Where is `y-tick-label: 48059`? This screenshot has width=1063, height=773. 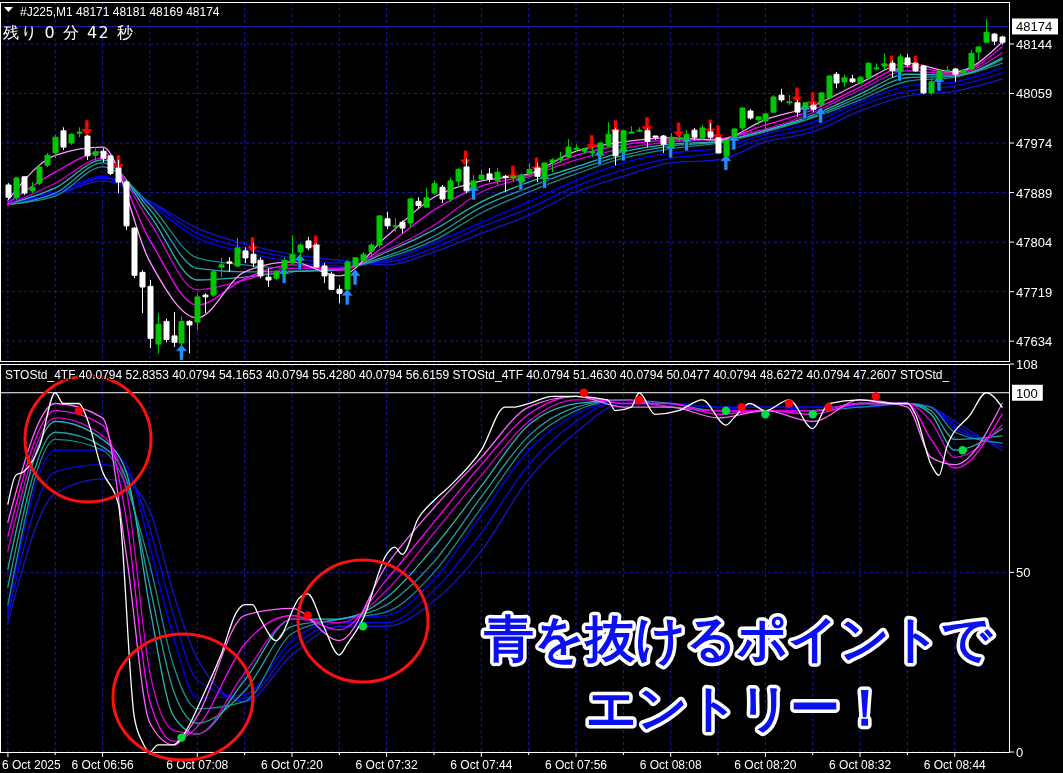 y-tick-label: 48059 is located at coordinates (1034, 93).